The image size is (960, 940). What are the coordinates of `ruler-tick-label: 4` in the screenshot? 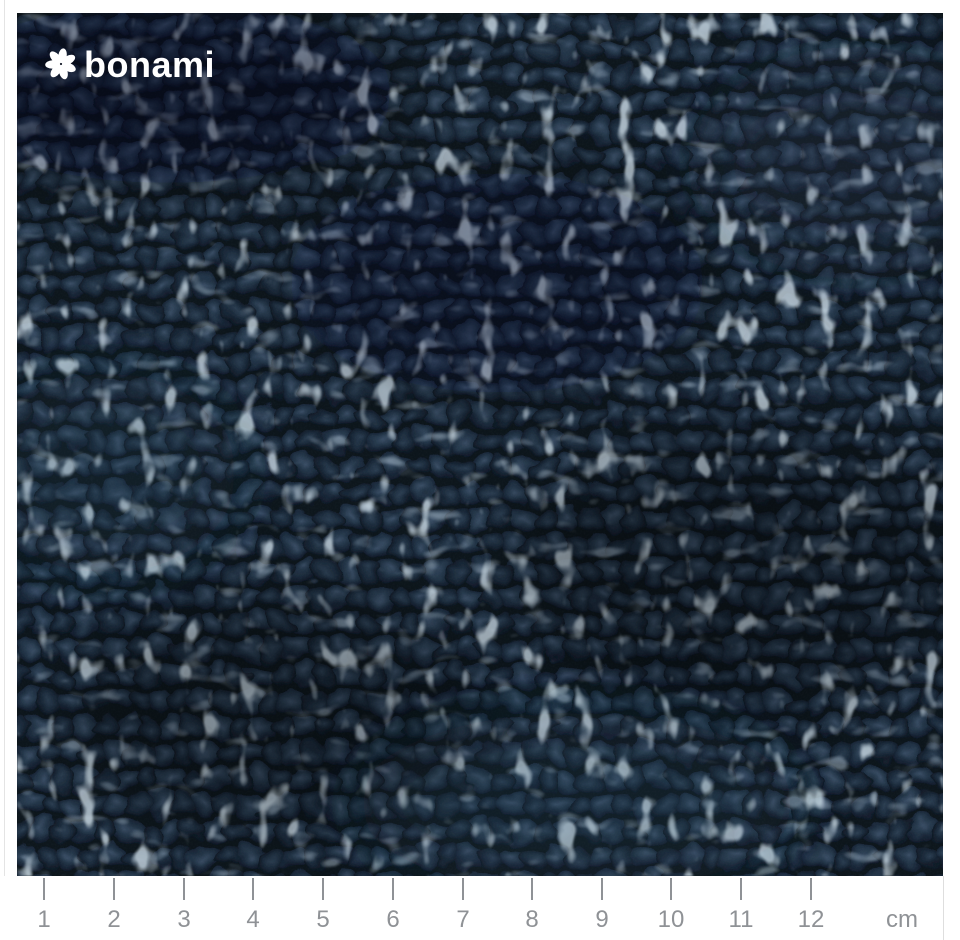 It's located at (253, 919).